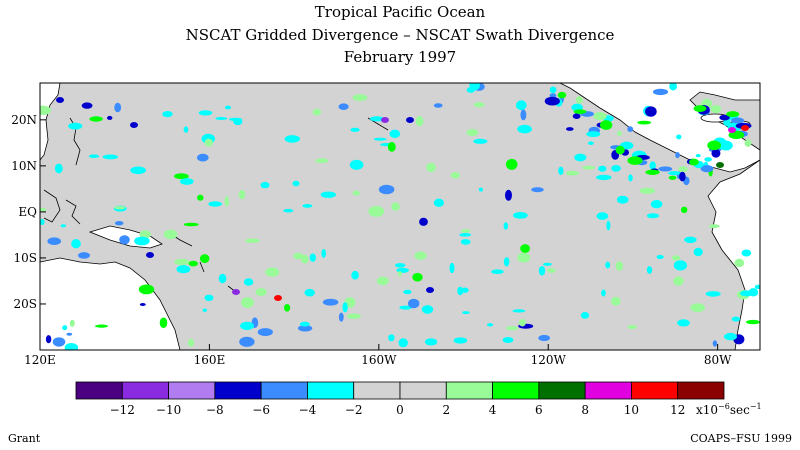 The width and height of the screenshot is (800, 450). I want to click on lon-label-0: 120E, so click(40, 360).